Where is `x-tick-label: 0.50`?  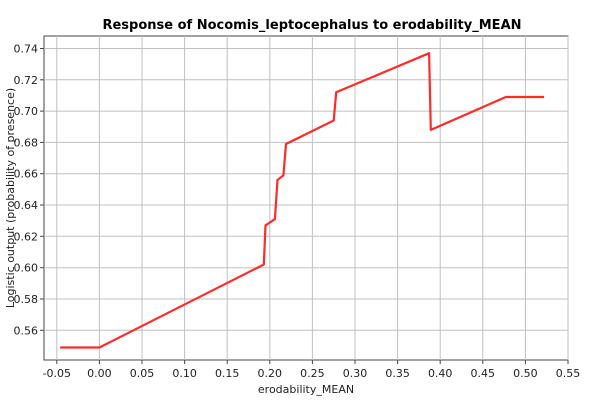
x-tick-label: 0.50 is located at coordinates (525, 373).